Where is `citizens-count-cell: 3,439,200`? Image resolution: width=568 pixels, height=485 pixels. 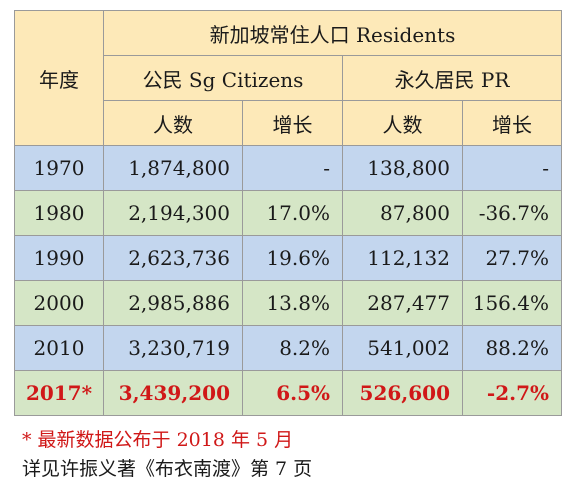
citizens-count-cell: 3,439,200 is located at coordinates (173, 393).